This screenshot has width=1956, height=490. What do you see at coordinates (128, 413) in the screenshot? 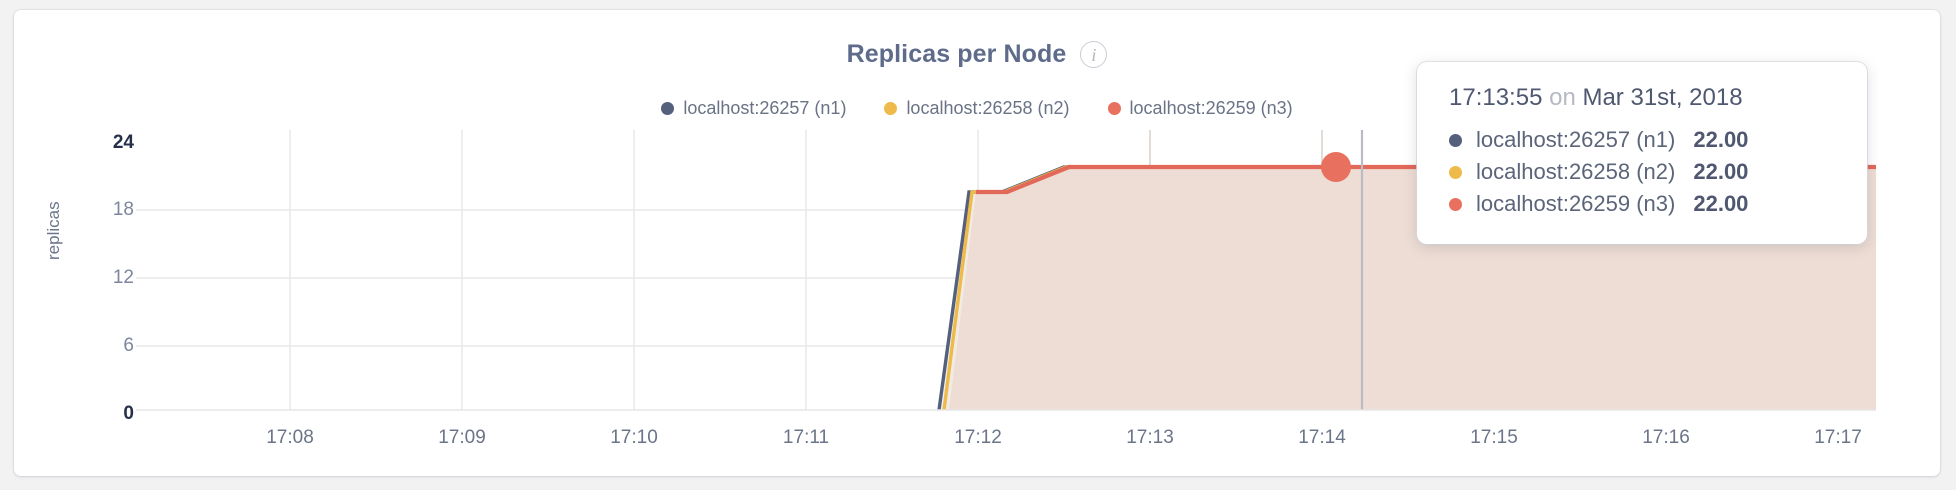
I see `y-tick-0: 0` at bounding box center [128, 413].